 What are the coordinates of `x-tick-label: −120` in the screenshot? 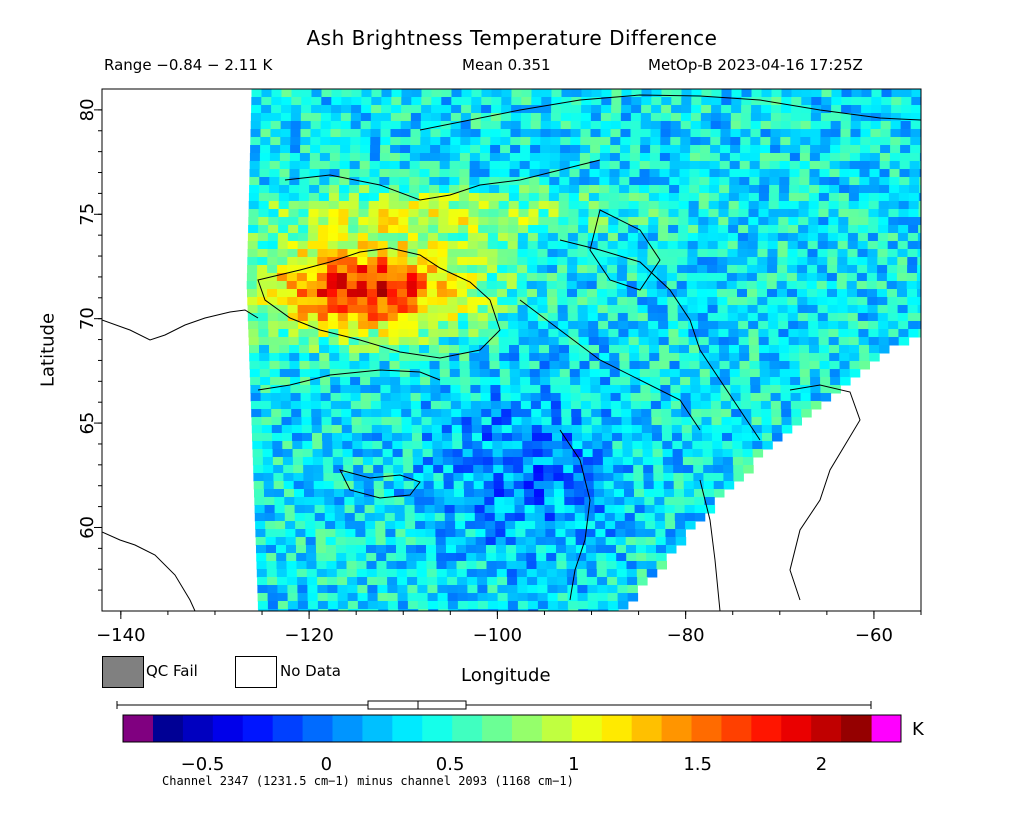 It's located at (308, 635).